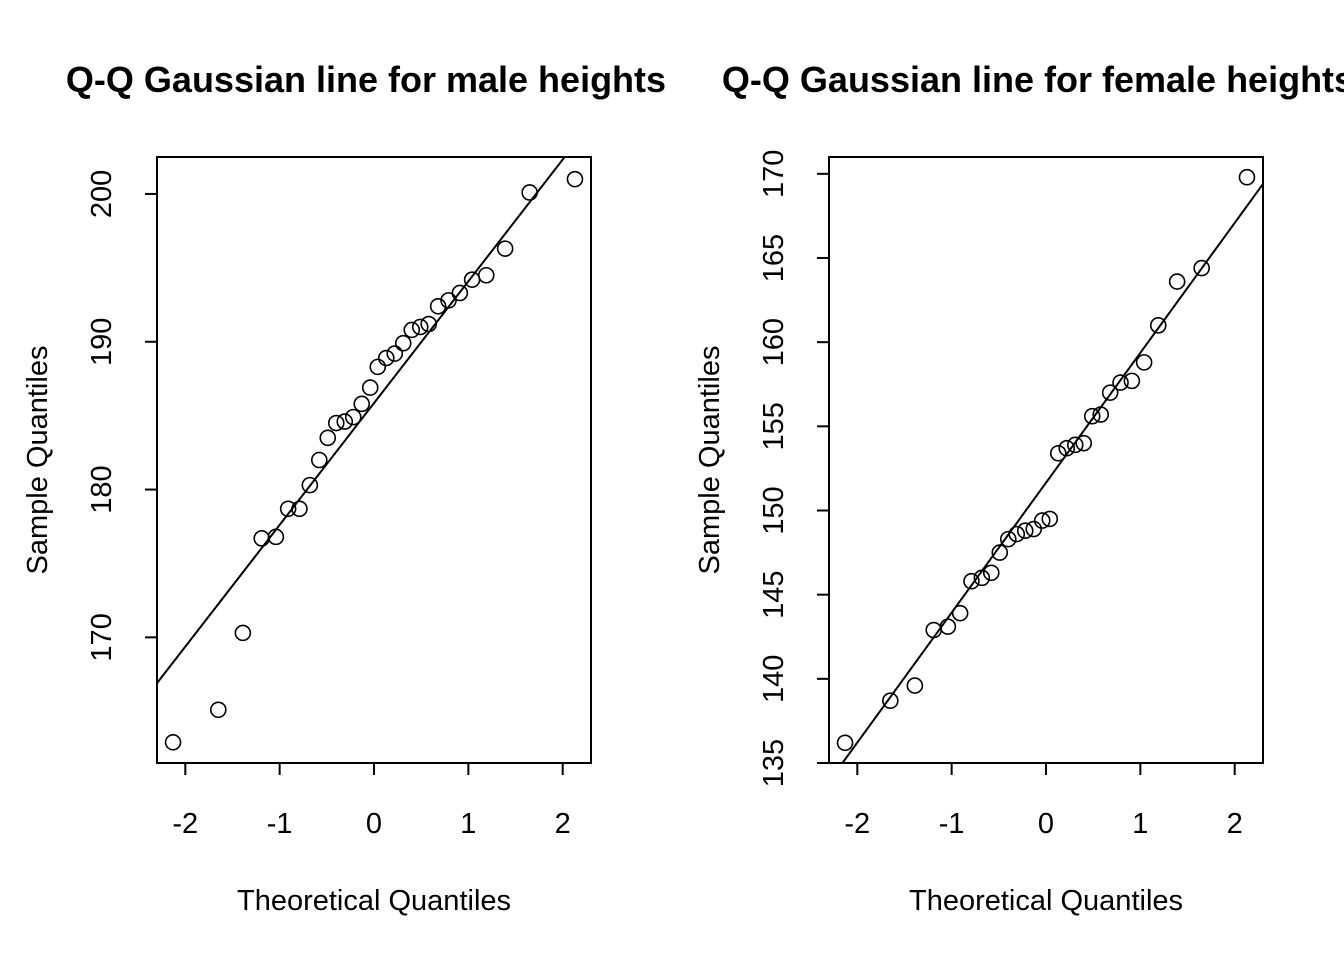  What do you see at coordinates (774, 342) in the screenshot?
I see `y-tick-label: 160` at bounding box center [774, 342].